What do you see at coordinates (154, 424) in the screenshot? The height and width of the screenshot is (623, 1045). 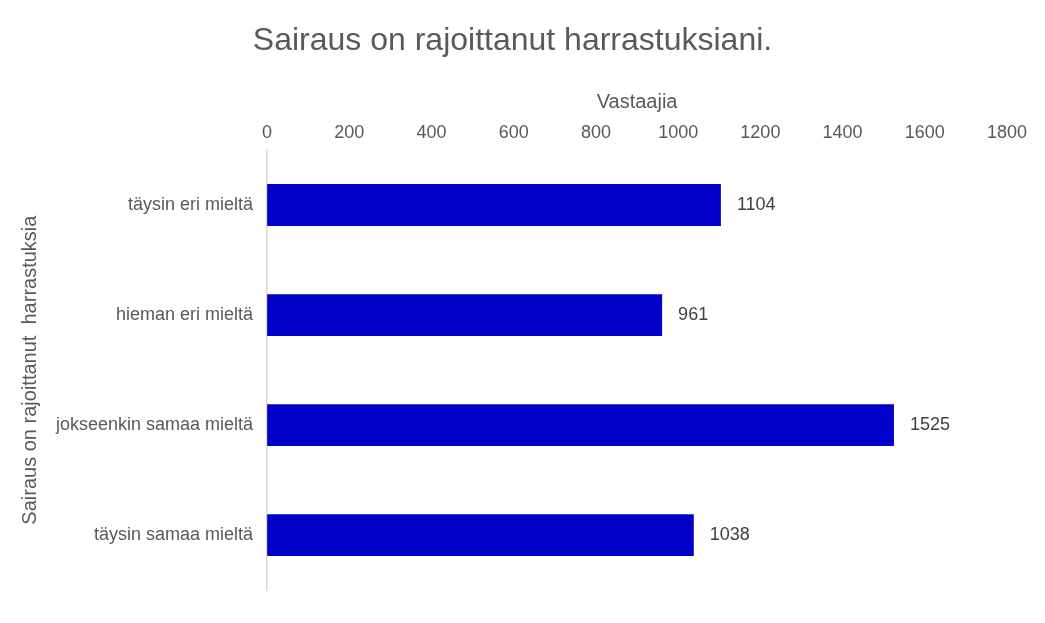 I see `y-tick-label: jokseenkin samaa mieltä` at bounding box center [154, 424].